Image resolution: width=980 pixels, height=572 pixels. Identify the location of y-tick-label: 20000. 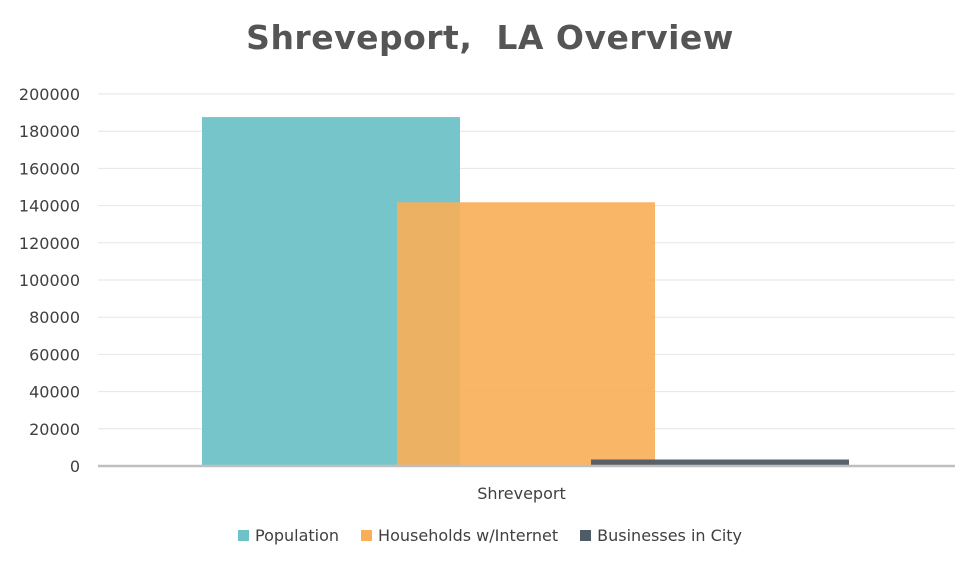
(54, 429).